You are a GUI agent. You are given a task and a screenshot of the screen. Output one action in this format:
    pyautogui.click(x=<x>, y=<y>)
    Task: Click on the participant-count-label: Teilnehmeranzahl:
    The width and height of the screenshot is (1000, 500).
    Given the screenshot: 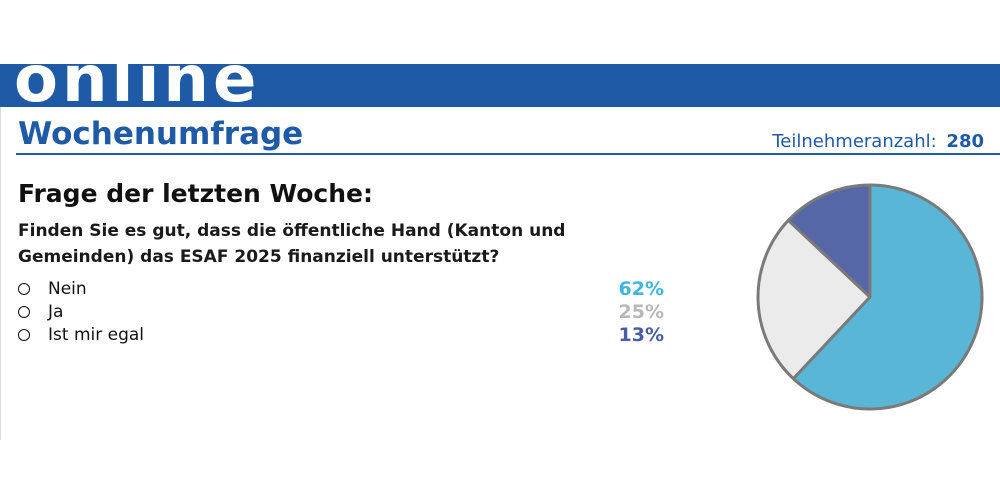 What is the action you would take?
    pyautogui.click(x=854, y=141)
    